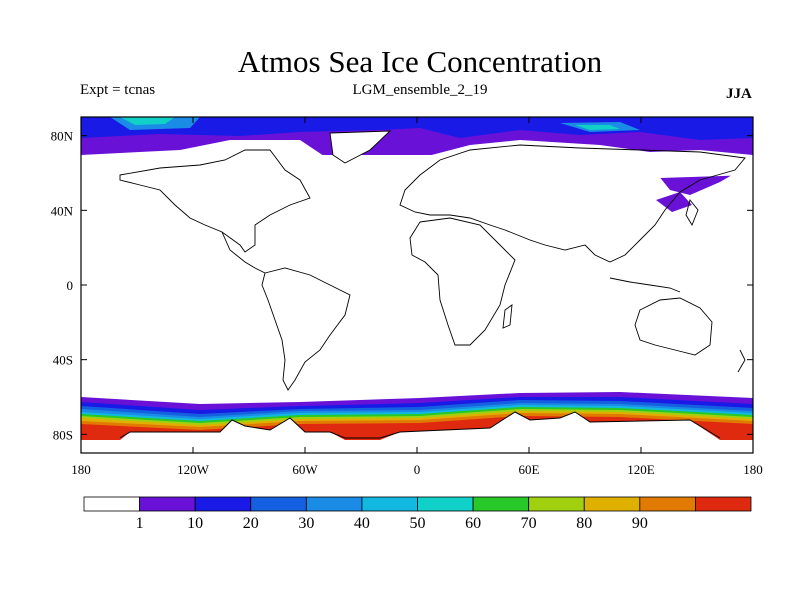 The image size is (800, 600). I want to click on lon-tick-label: 60E, so click(529, 469).